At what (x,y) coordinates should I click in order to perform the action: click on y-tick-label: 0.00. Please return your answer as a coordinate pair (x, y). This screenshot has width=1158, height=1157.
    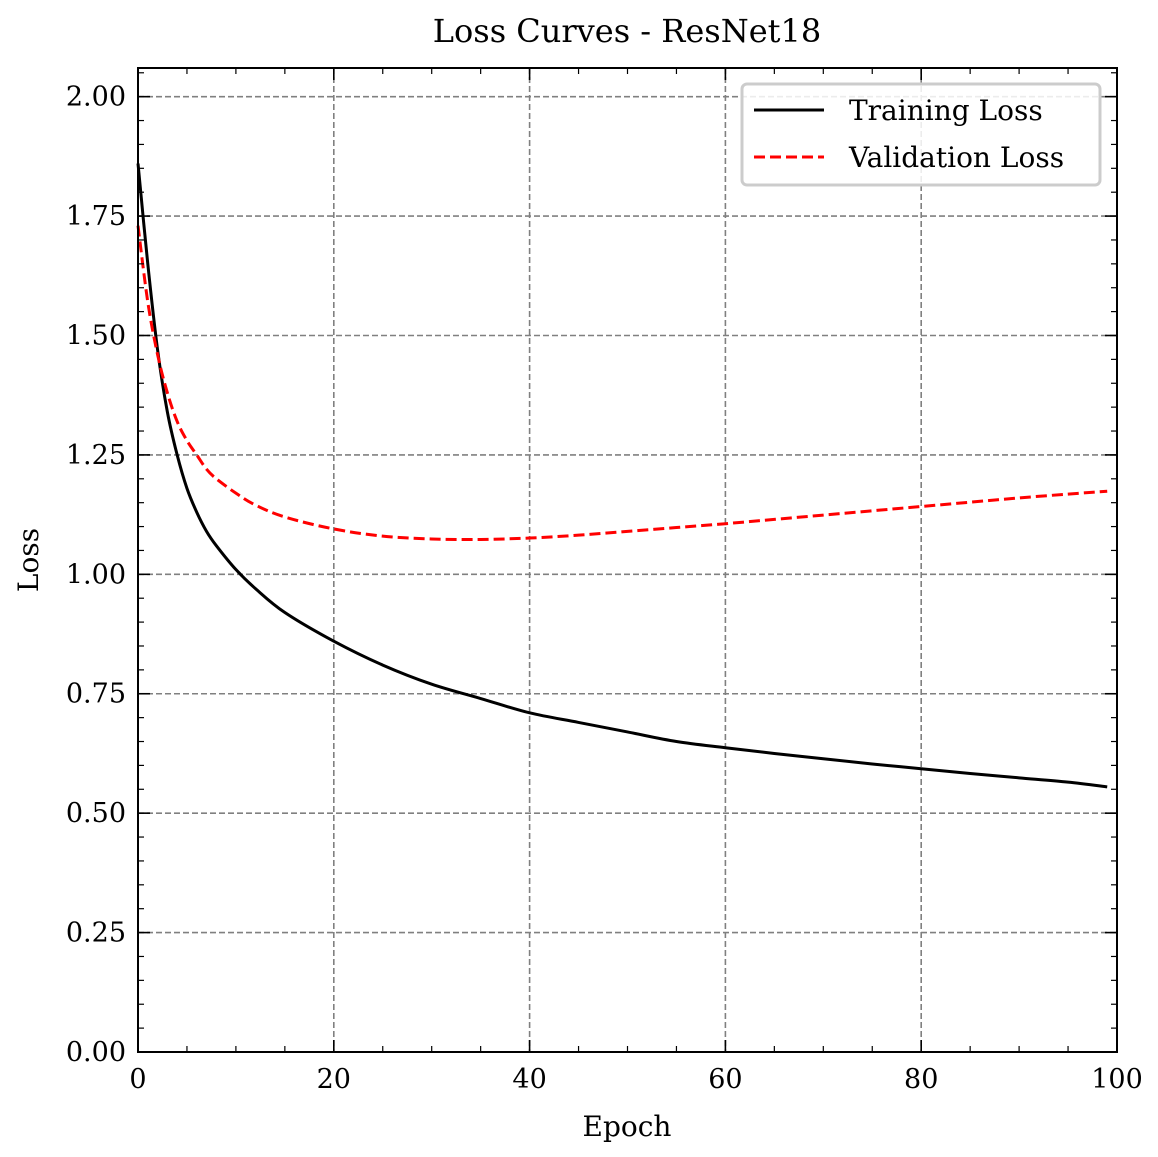
    Looking at the image, I should click on (96, 1052).